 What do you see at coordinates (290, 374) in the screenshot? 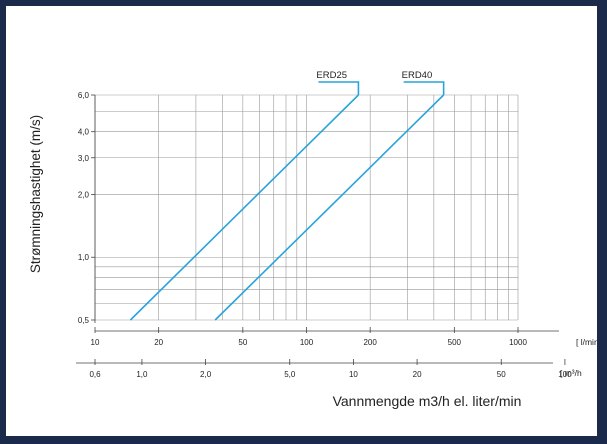
I see `x-m3h-tick-label: 5,0` at bounding box center [290, 374].